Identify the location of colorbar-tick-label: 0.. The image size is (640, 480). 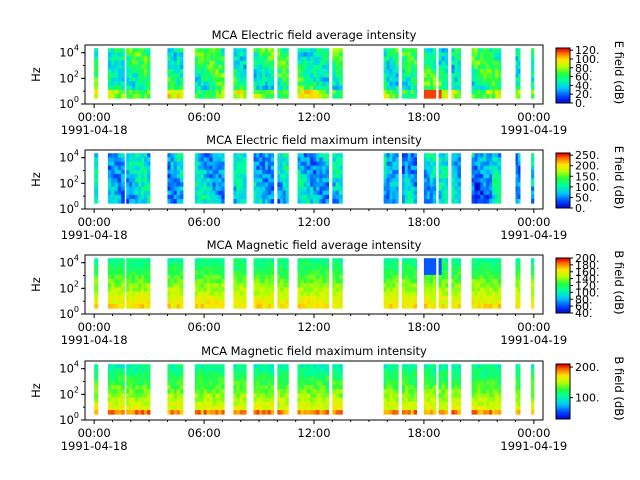
(580, 103).